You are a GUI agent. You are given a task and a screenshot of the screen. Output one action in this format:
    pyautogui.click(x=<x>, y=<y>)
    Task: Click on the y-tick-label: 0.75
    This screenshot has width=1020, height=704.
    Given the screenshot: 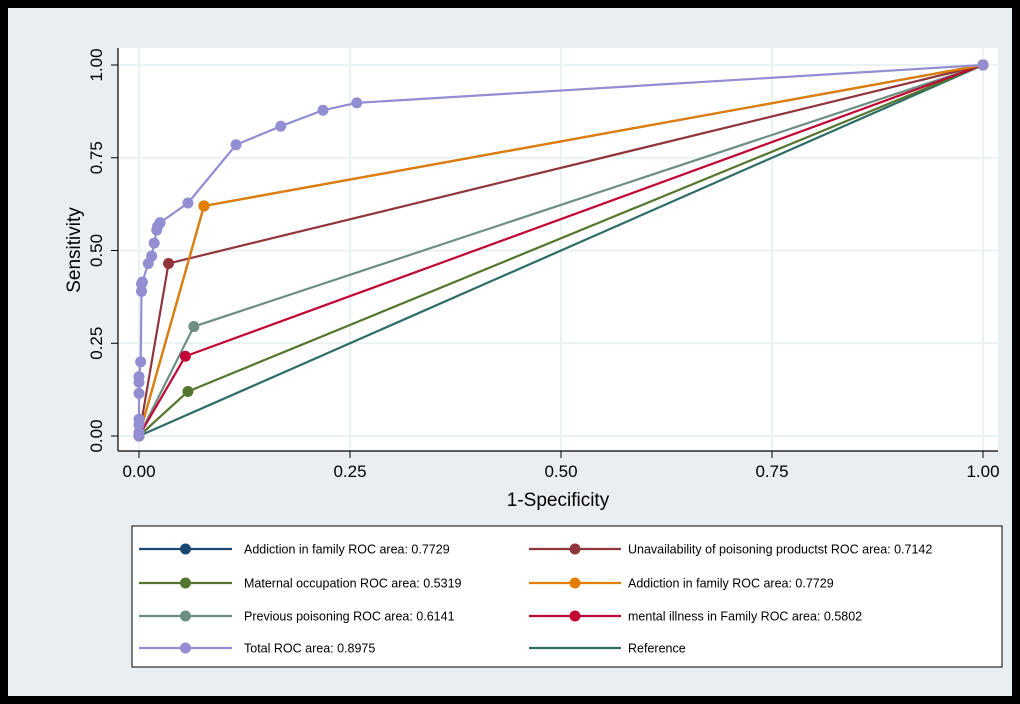 What is the action you would take?
    pyautogui.click(x=96, y=157)
    